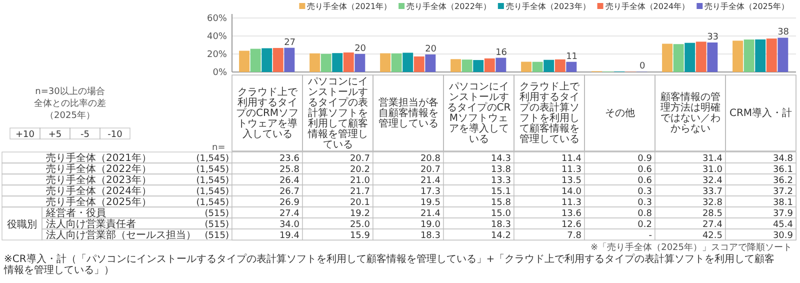 The width and height of the screenshot is (800, 283). What do you see at coordinates (22, 224) in the screenshot?
I see `text: 役職別` at bounding box center [22, 224].